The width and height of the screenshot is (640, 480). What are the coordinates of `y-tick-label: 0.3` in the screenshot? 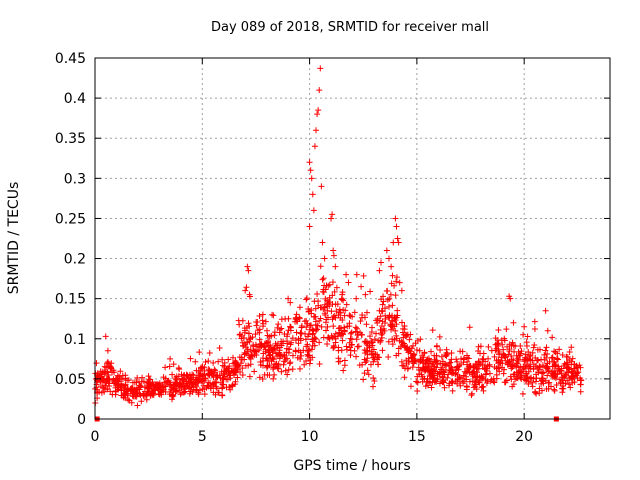 It's located at (75, 179).